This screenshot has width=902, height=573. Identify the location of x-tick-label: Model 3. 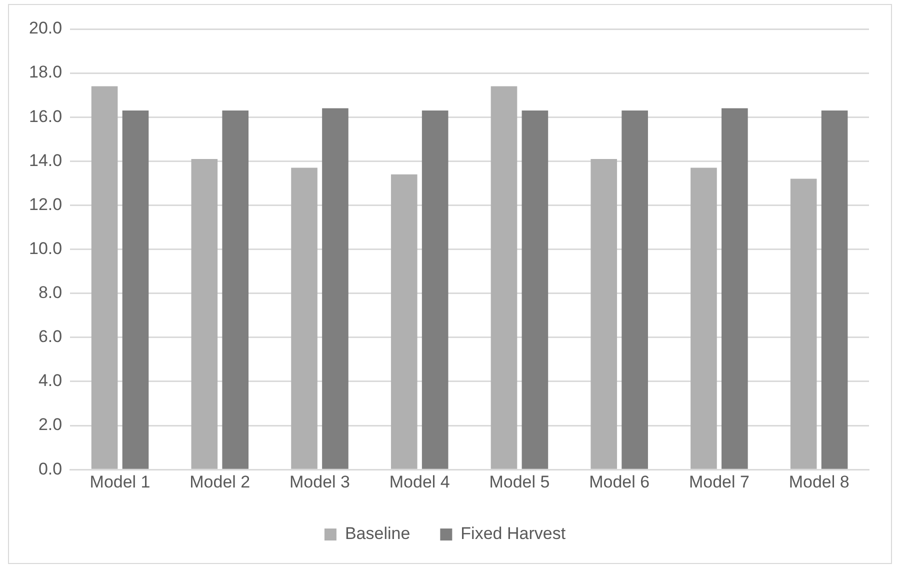
(320, 482).